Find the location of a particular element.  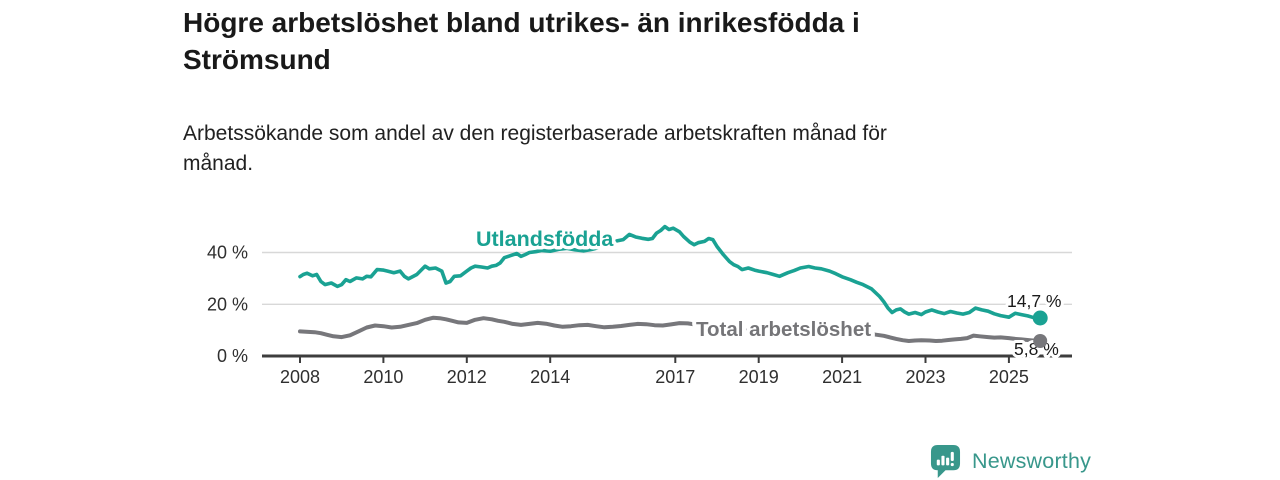

end-dot-total-arbetsloshet is located at coordinates (1040, 341).